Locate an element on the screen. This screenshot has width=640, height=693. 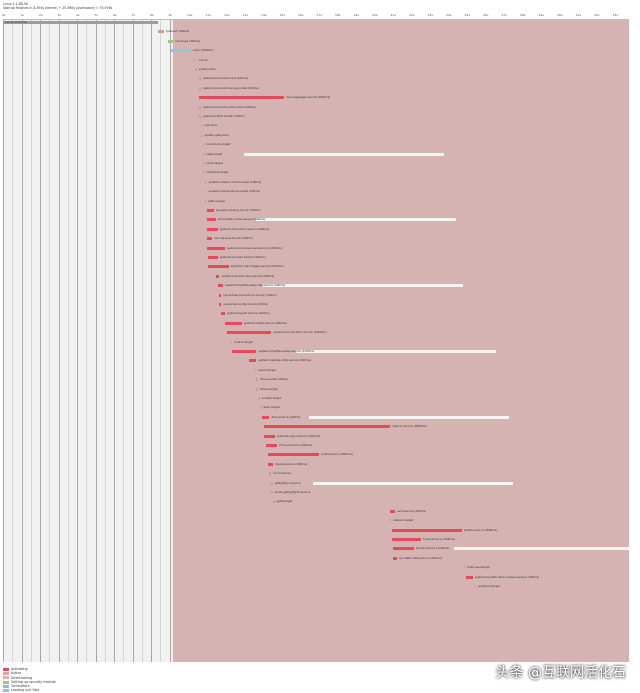
unit-label: serial-getty@ttyS0.service is located at coordinates (292, 492).